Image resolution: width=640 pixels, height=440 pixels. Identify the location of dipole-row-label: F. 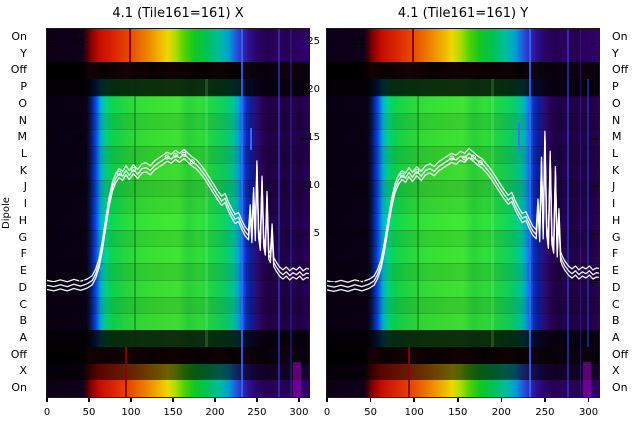
(23, 254).